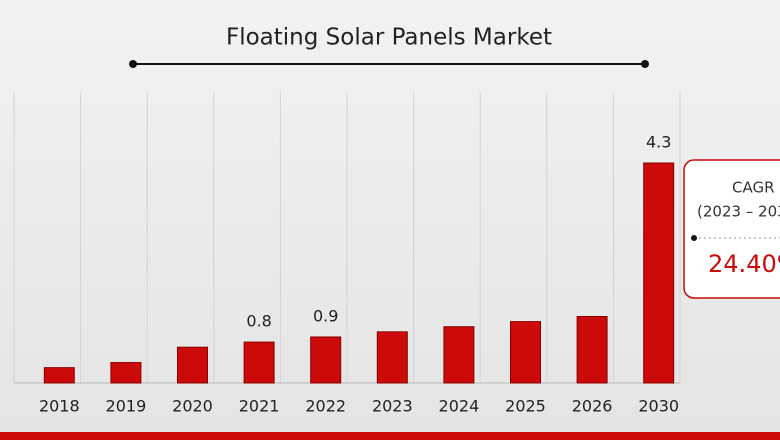 Image resolution: width=780 pixels, height=440 pixels. Describe the element at coordinates (325, 315) in the screenshot. I see `value-label: 0.9` at that location.